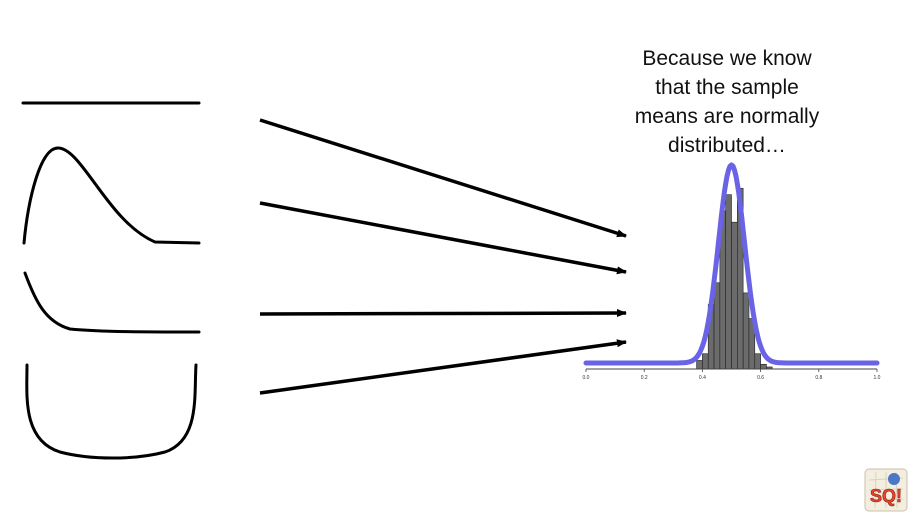 The width and height of the screenshot is (915, 519). I want to click on normal-curve, so click(731, 264).